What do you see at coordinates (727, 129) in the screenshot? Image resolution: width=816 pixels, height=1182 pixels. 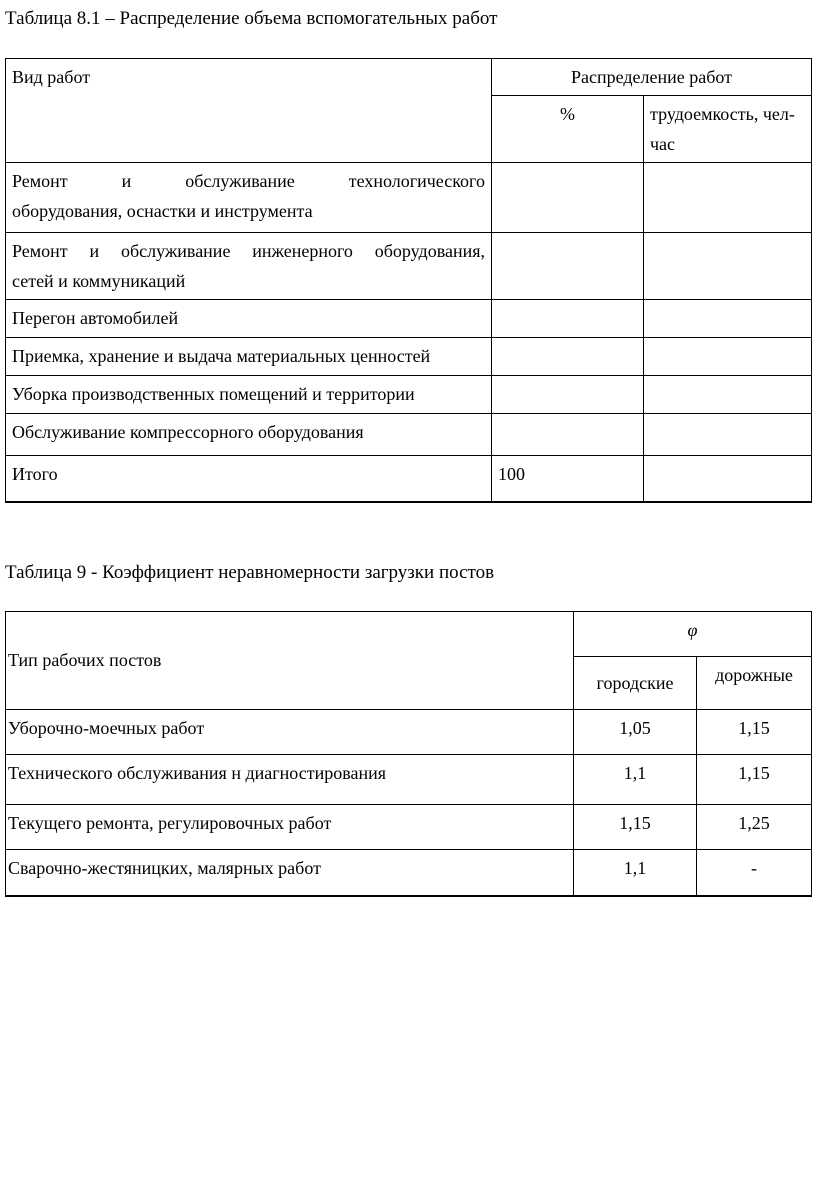 I see `table1-header-labor: трудоемкость, чел-час` at bounding box center [727, 129].